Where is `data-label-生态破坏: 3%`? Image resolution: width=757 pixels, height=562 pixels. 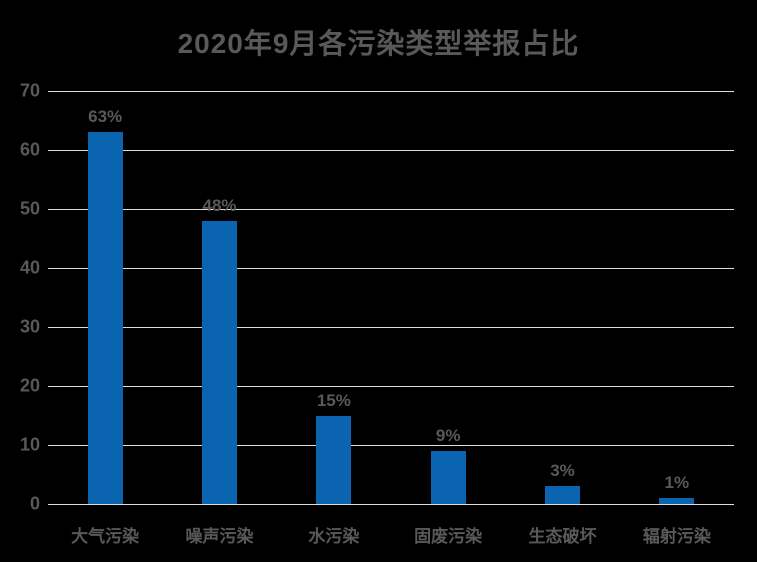 data-label-生态破坏: 3% is located at coordinates (562, 471).